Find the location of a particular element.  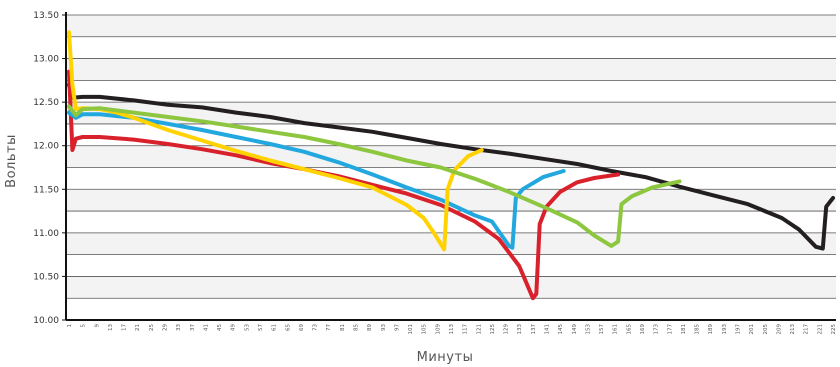

y-tick-label: 11.00 is located at coordinates (46, 234).